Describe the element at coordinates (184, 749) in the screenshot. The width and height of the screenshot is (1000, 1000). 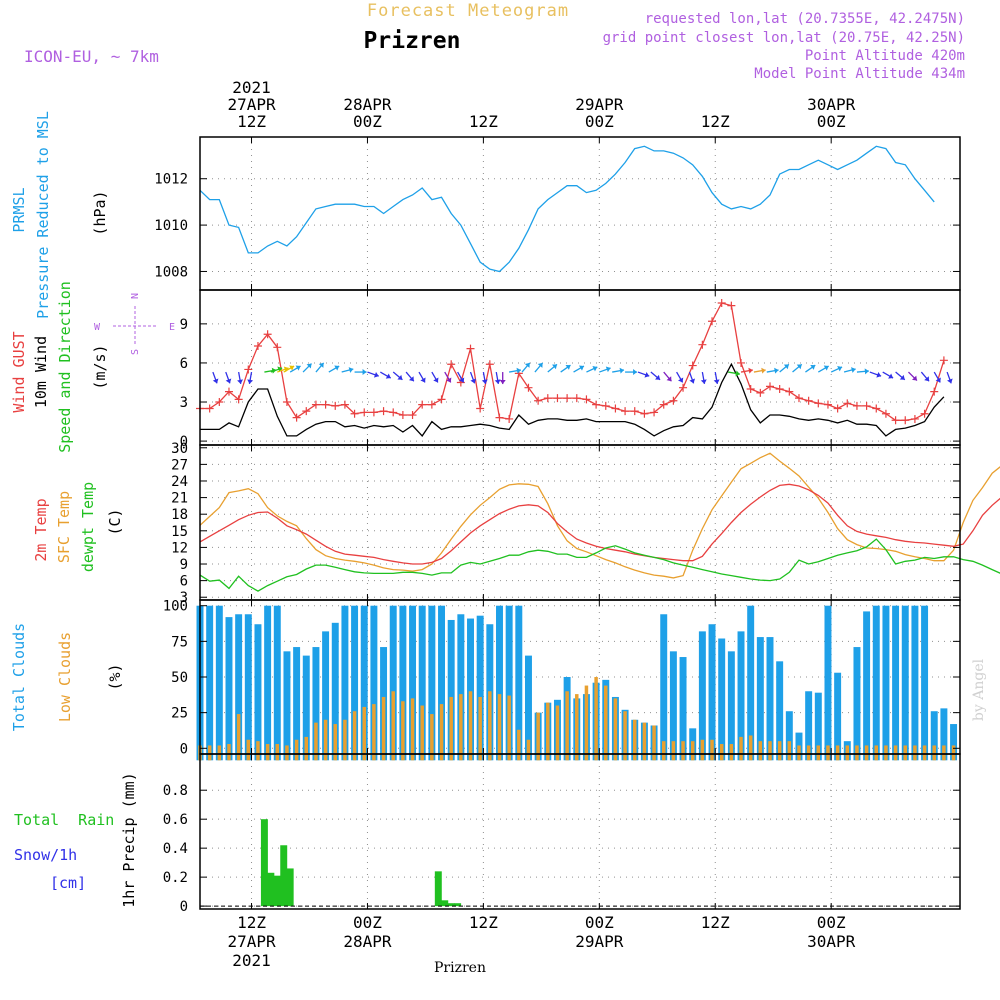
I see `y-tick-label: 0` at that location.